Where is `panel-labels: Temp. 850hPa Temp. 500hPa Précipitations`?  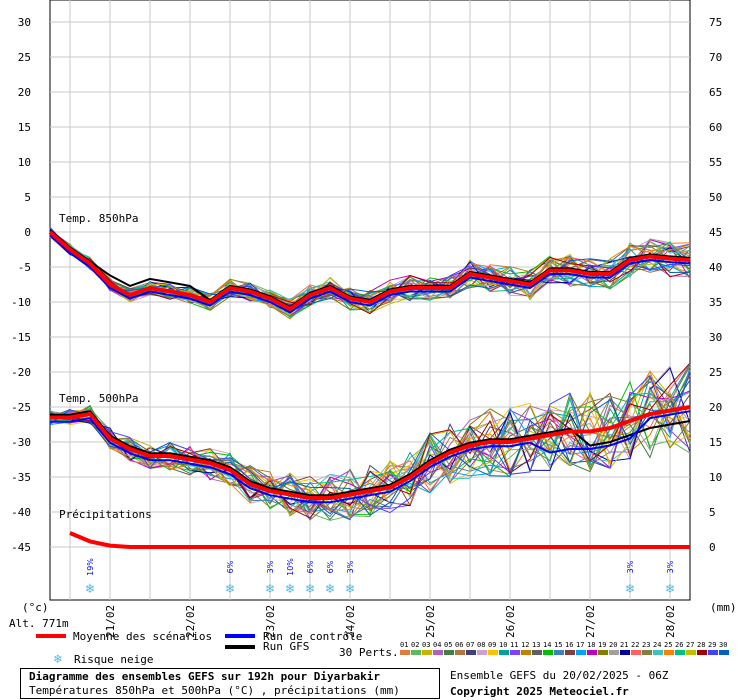
panel-labels: Temp. 850hPa Temp. 500hPa Précipitations is located at coordinates (105, 366).